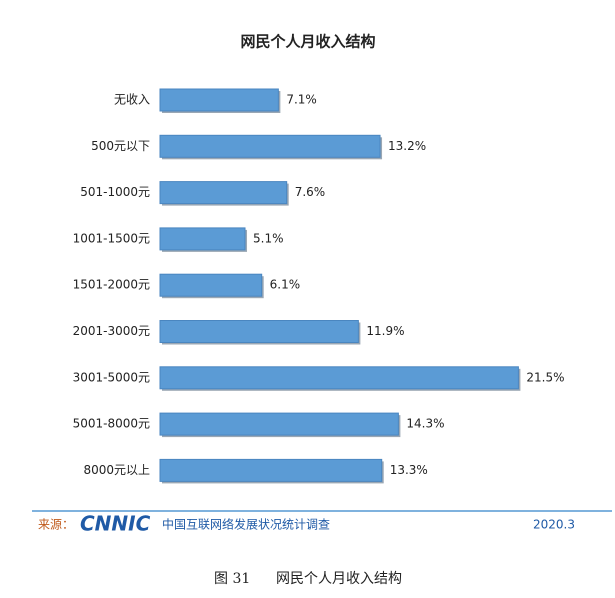 The height and width of the screenshot is (598, 615). I want to click on logo: CNNIC, so click(115, 524).